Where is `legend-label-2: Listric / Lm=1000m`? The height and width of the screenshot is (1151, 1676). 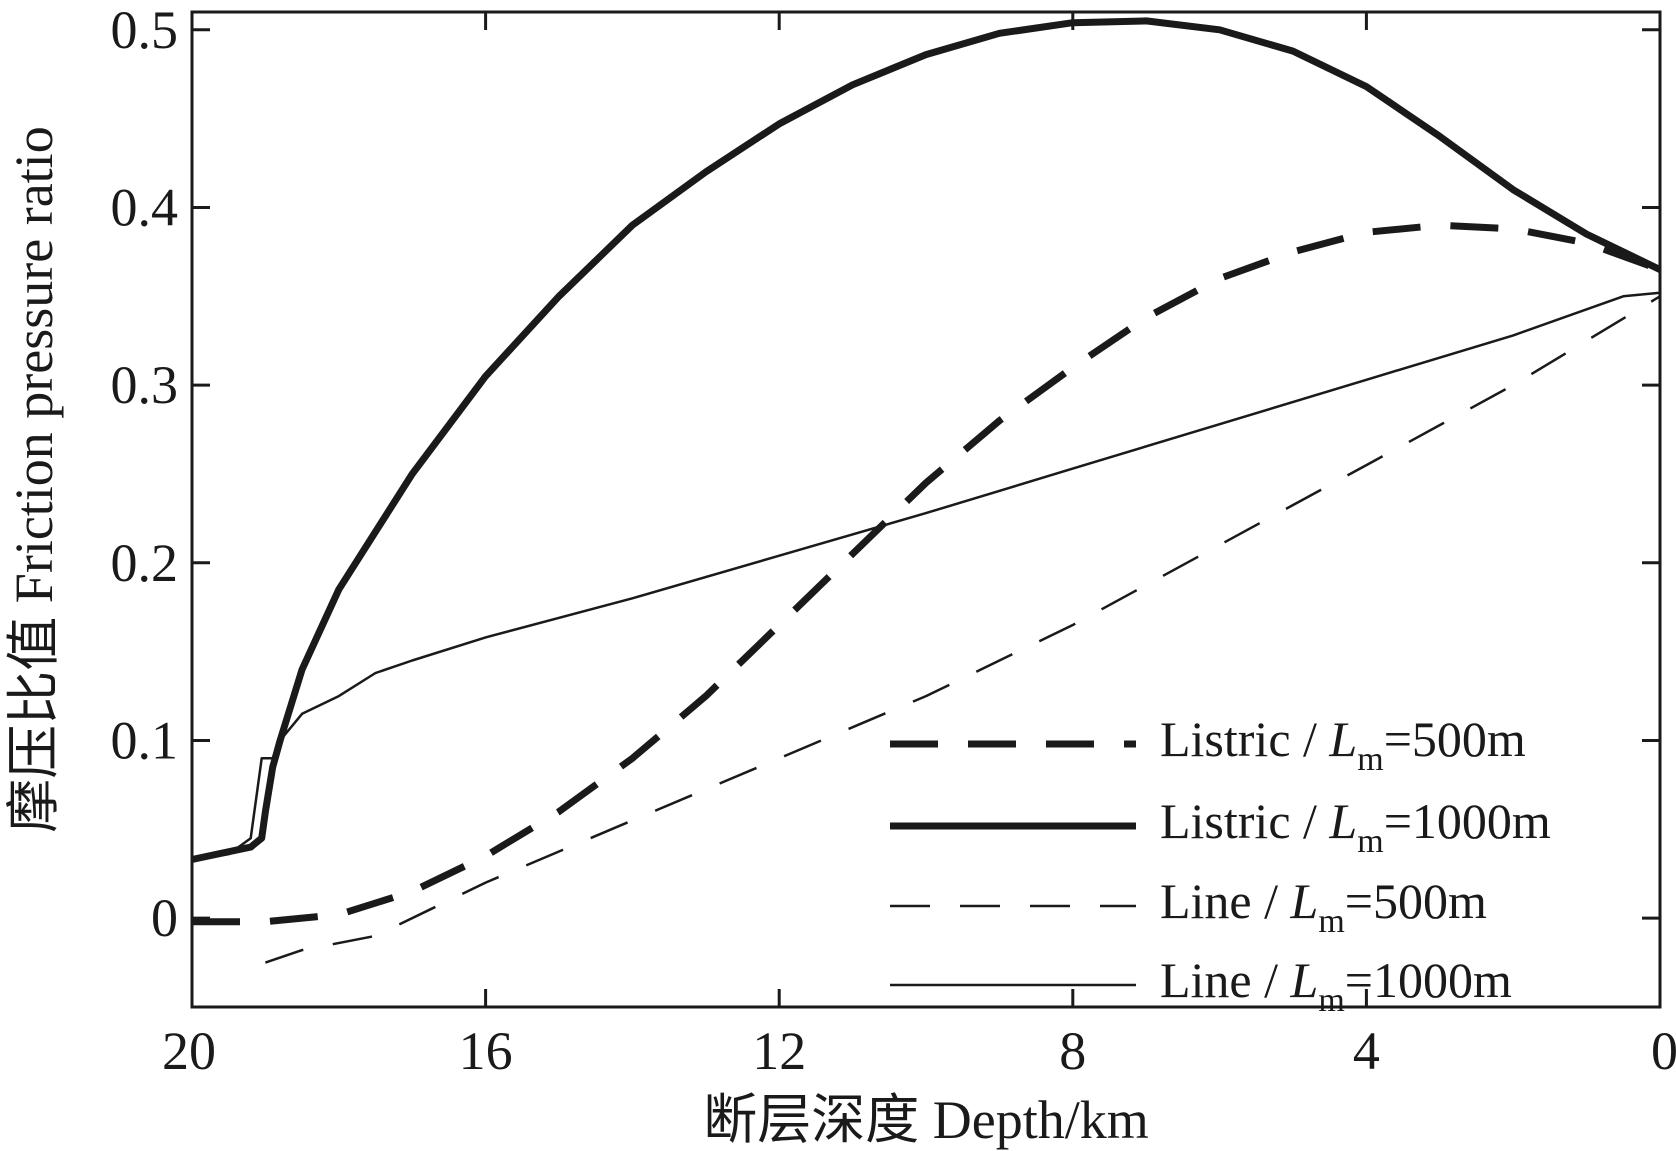 legend-label-2: Listric / Lm=1000m is located at coordinates (1355, 826).